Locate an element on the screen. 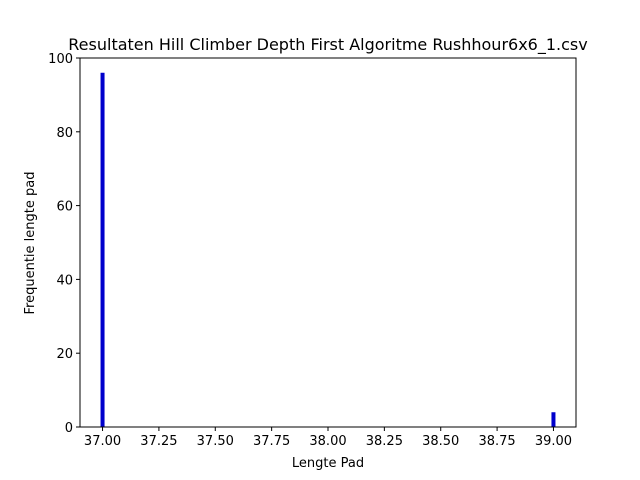 Image resolution: width=640 pixels, height=480 pixels. x-tick-label: 37.75 is located at coordinates (271, 441).